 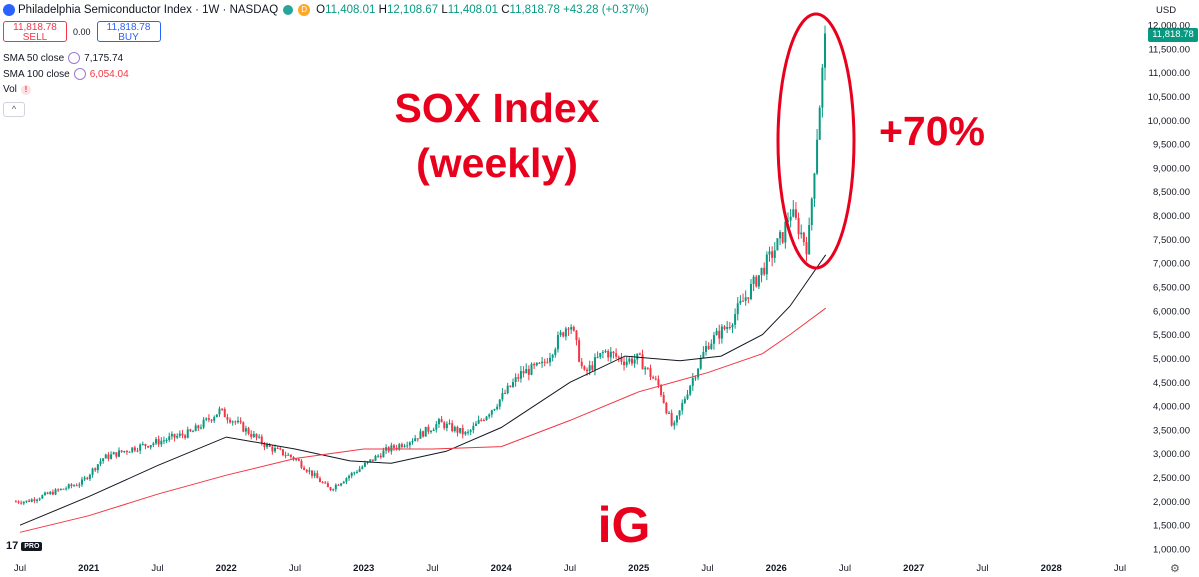 I want to click on y-tick-label: 10,000.00, so click(x=1169, y=121).